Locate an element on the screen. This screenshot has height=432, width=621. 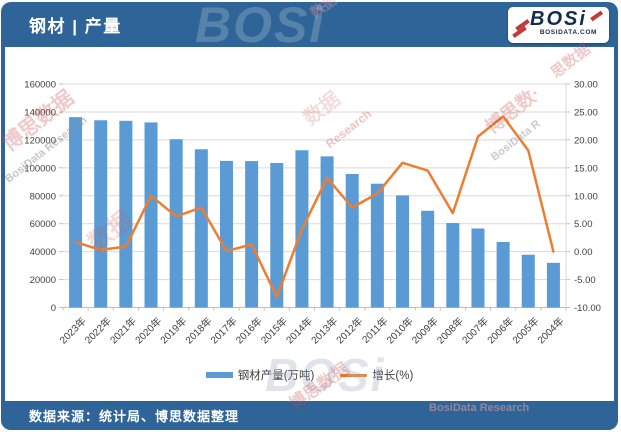
left-axis-label: 20000 is located at coordinates (43, 280).